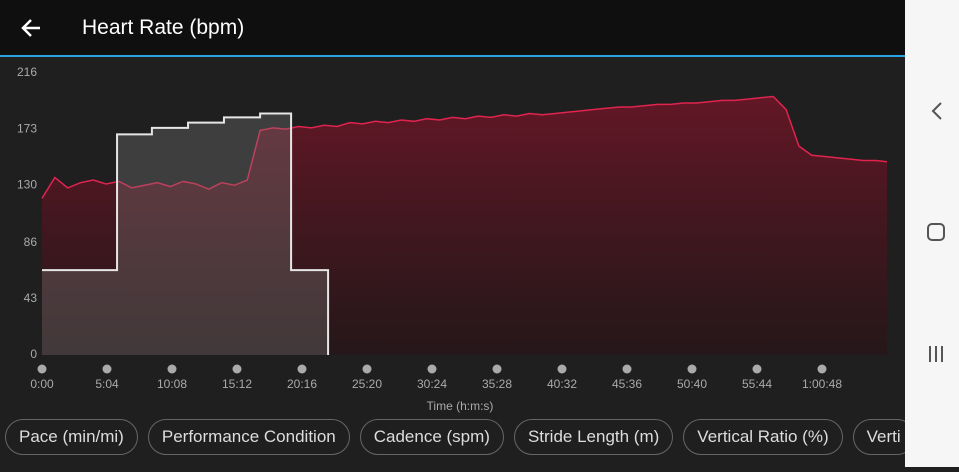 Image resolution: width=959 pixels, height=472 pixels. Describe the element at coordinates (936, 354) in the screenshot. I see `nav-recent` at that location.